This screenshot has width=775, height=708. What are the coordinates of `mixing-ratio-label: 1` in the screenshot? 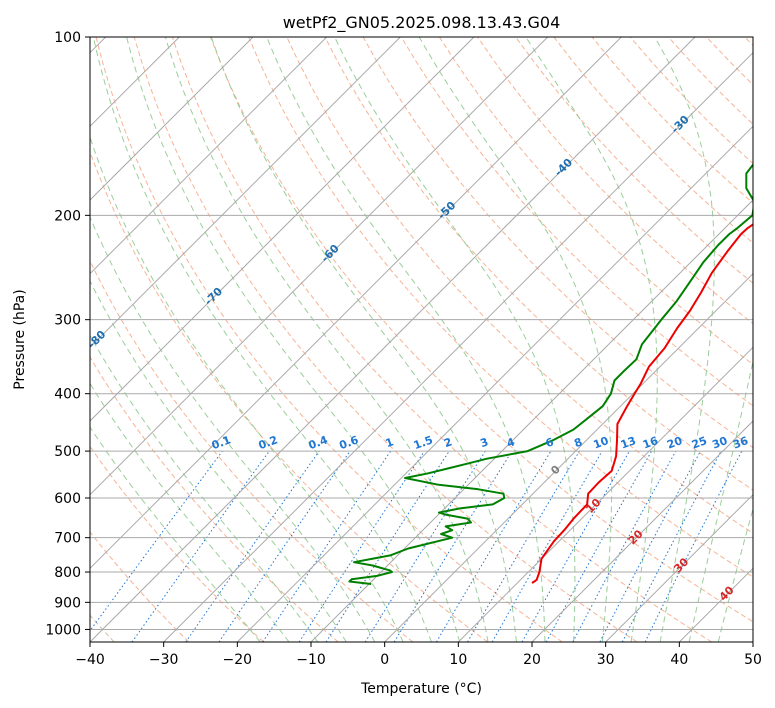 It's located at (390, 442).